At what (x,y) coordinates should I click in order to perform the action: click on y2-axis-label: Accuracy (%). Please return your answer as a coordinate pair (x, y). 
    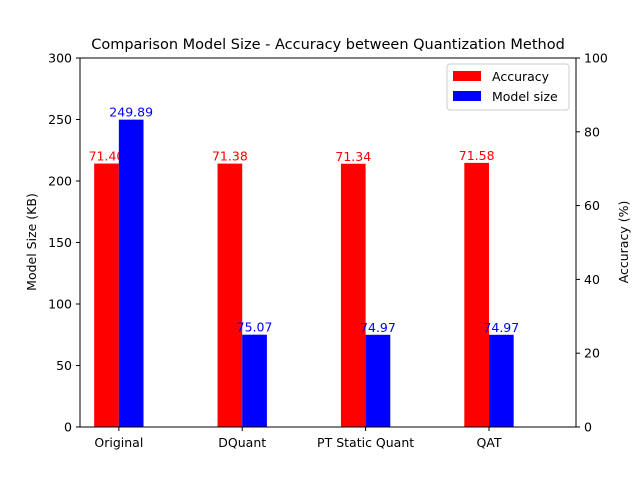
    Looking at the image, I should click on (623, 242).